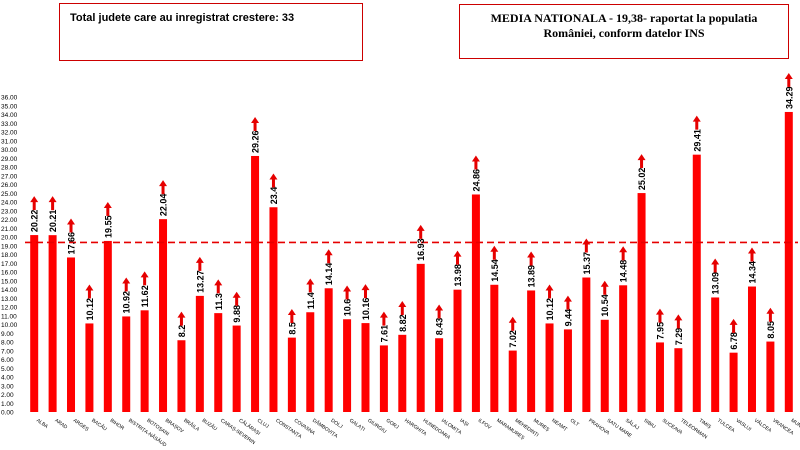 The height and width of the screenshot is (450, 800). Describe the element at coordinates (60, 424) in the screenshot. I see `x-tick-label: ARAD` at that location.